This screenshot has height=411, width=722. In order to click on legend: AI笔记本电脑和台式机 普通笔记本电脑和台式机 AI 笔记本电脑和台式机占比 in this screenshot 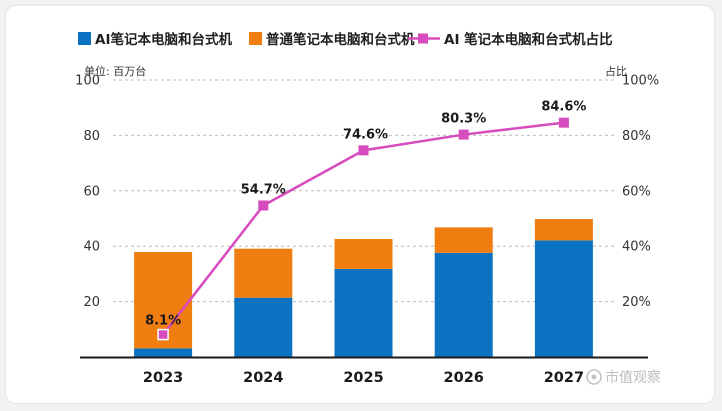, I will do `click(345, 39)`.